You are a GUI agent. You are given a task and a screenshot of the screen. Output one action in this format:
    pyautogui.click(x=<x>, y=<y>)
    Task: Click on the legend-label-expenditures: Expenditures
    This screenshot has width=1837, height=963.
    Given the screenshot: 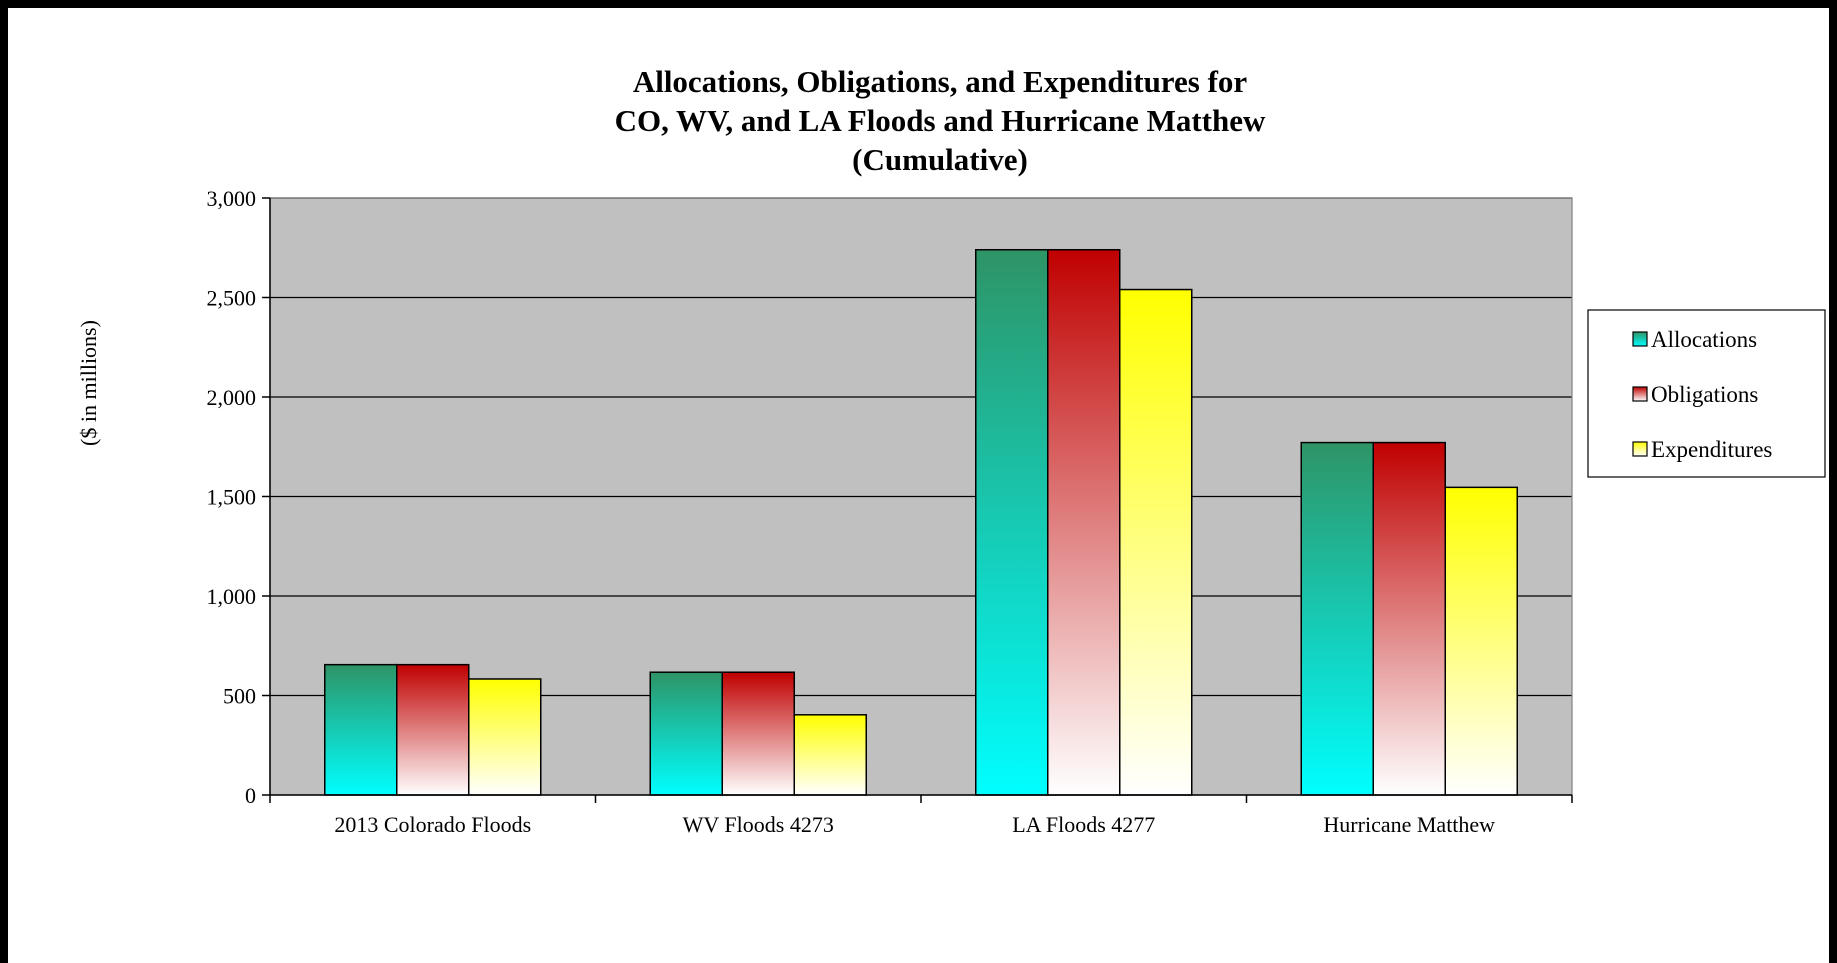 What is the action you would take?
    pyautogui.click(x=1711, y=449)
    